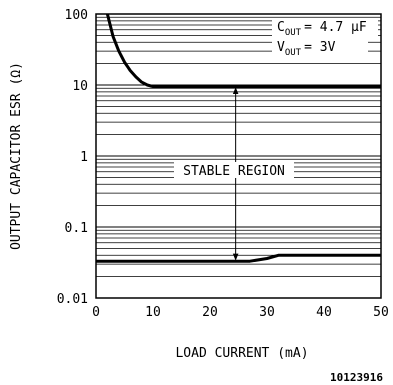  Describe the element at coordinates (153, 312) in the screenshot. I see `x-tick-label: 10` at that location.